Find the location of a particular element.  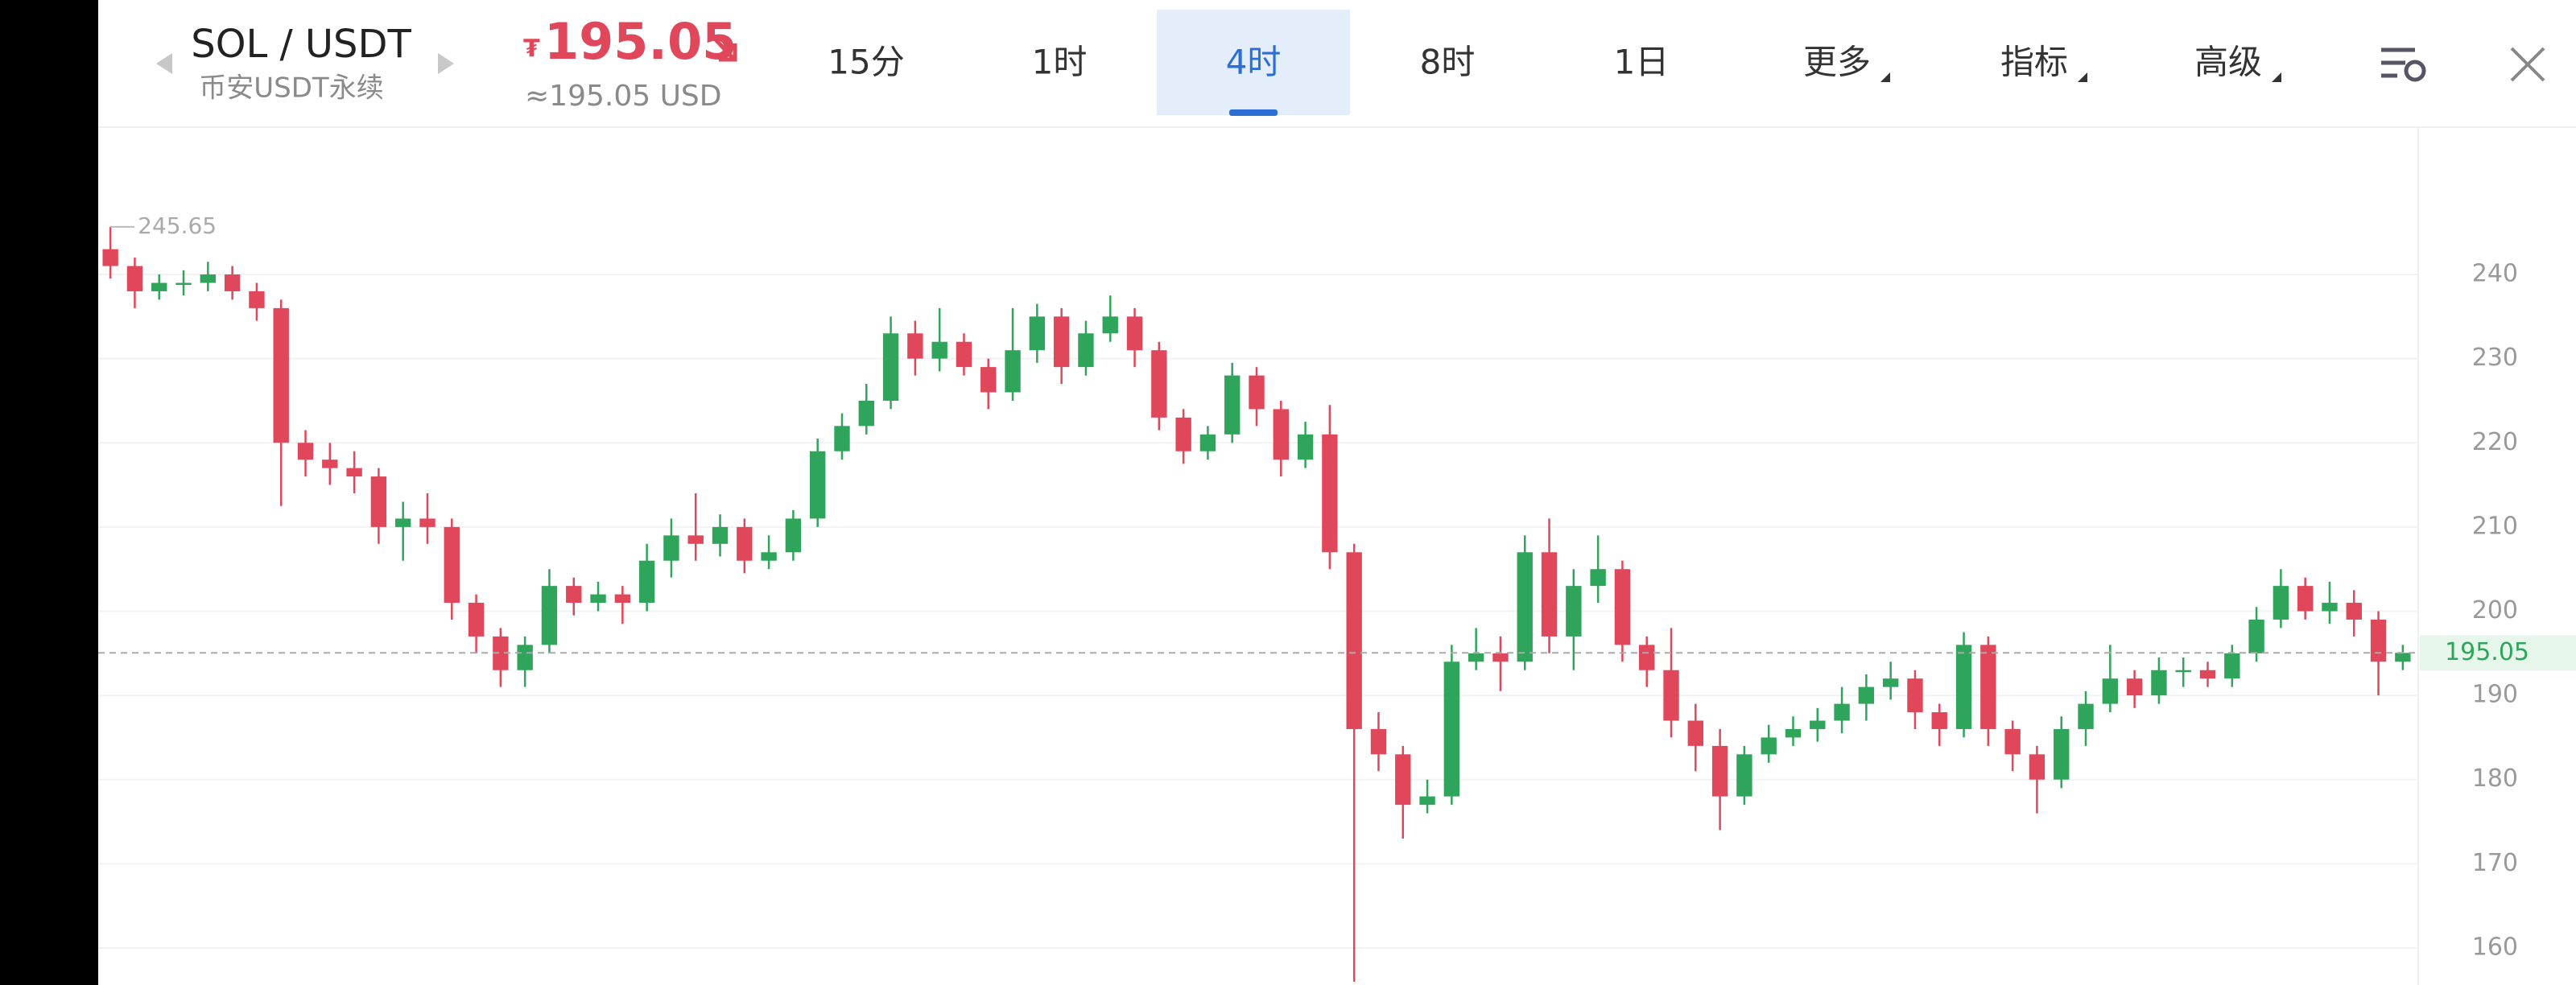

tab-label: 15分 is located at coordinates (866, 62).